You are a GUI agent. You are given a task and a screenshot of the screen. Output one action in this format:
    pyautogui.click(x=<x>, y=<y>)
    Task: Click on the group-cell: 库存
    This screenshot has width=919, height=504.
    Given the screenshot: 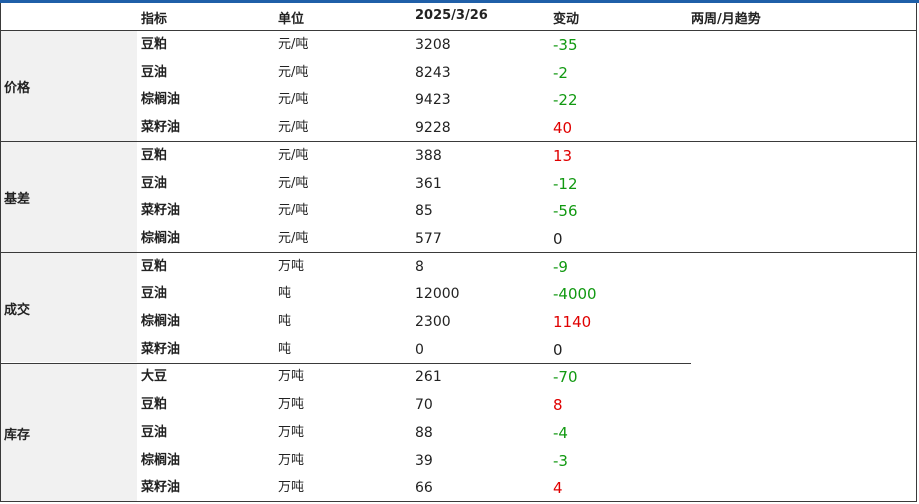 What is the action you would take?
    pyautogui.click(x=69, y=432)
    